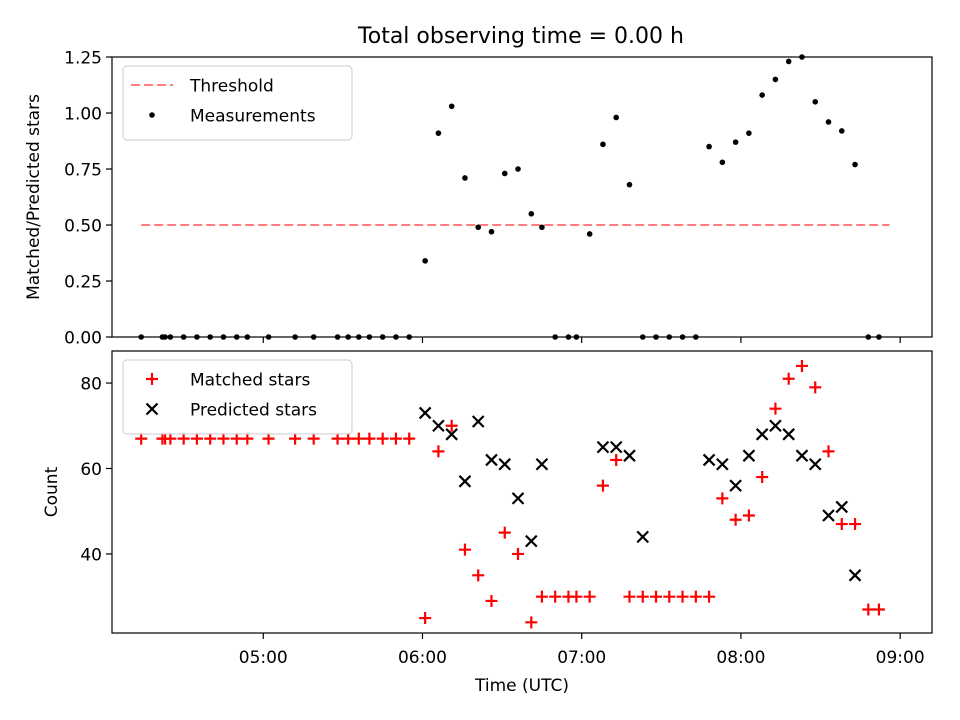  Describe the element at coordinates (900, 658) in the screenshot. I see `x-tick-label: 09:00` at that location.